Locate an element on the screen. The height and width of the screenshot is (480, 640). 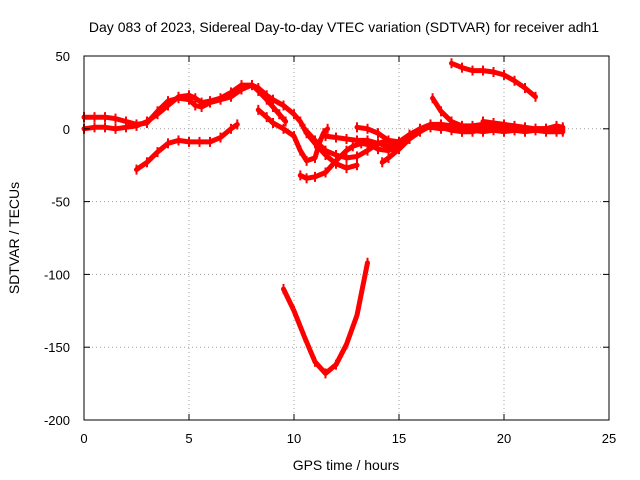
y-tick-label: -100 is located at coordinates (57, 274).